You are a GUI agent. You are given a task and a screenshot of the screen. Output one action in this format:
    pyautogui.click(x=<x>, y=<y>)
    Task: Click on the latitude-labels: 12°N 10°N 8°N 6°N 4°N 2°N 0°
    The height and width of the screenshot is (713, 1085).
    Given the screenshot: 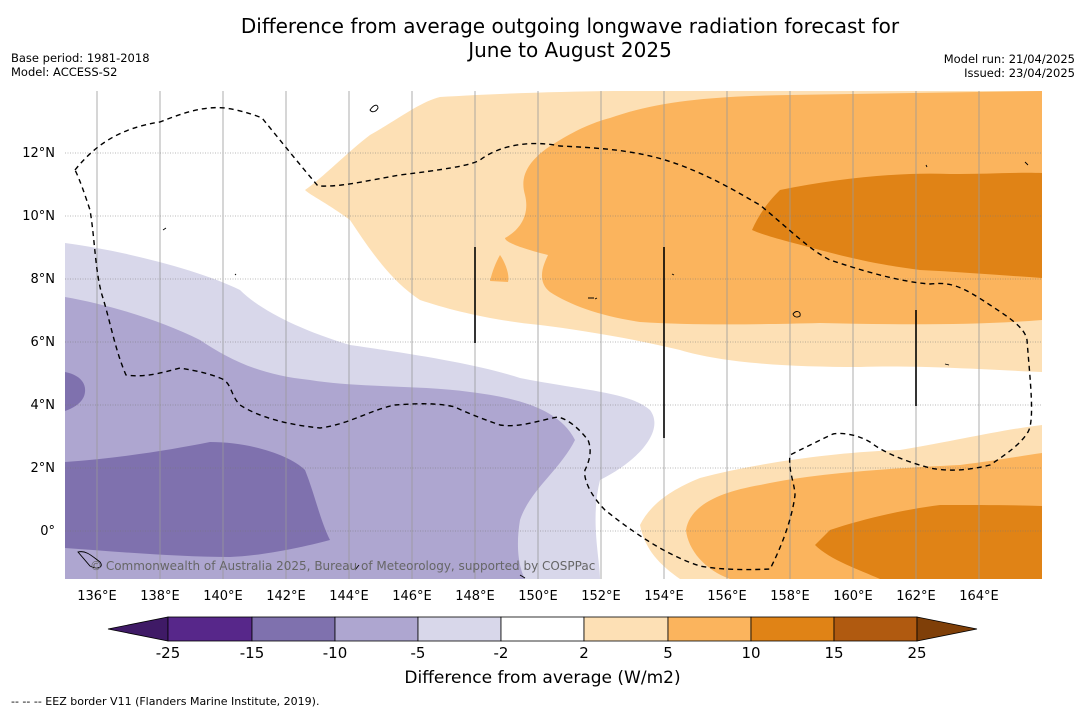 What is the action you would take?
    pyautogui.click(x=38, y=342)
    